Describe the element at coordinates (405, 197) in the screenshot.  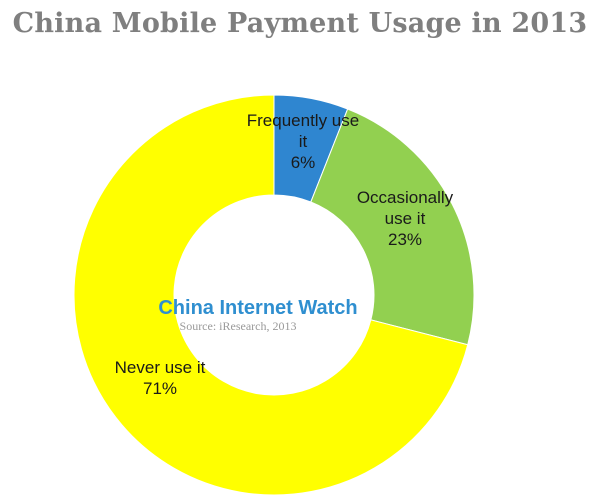
I see `slice-label-line: Occasionally` at that location.